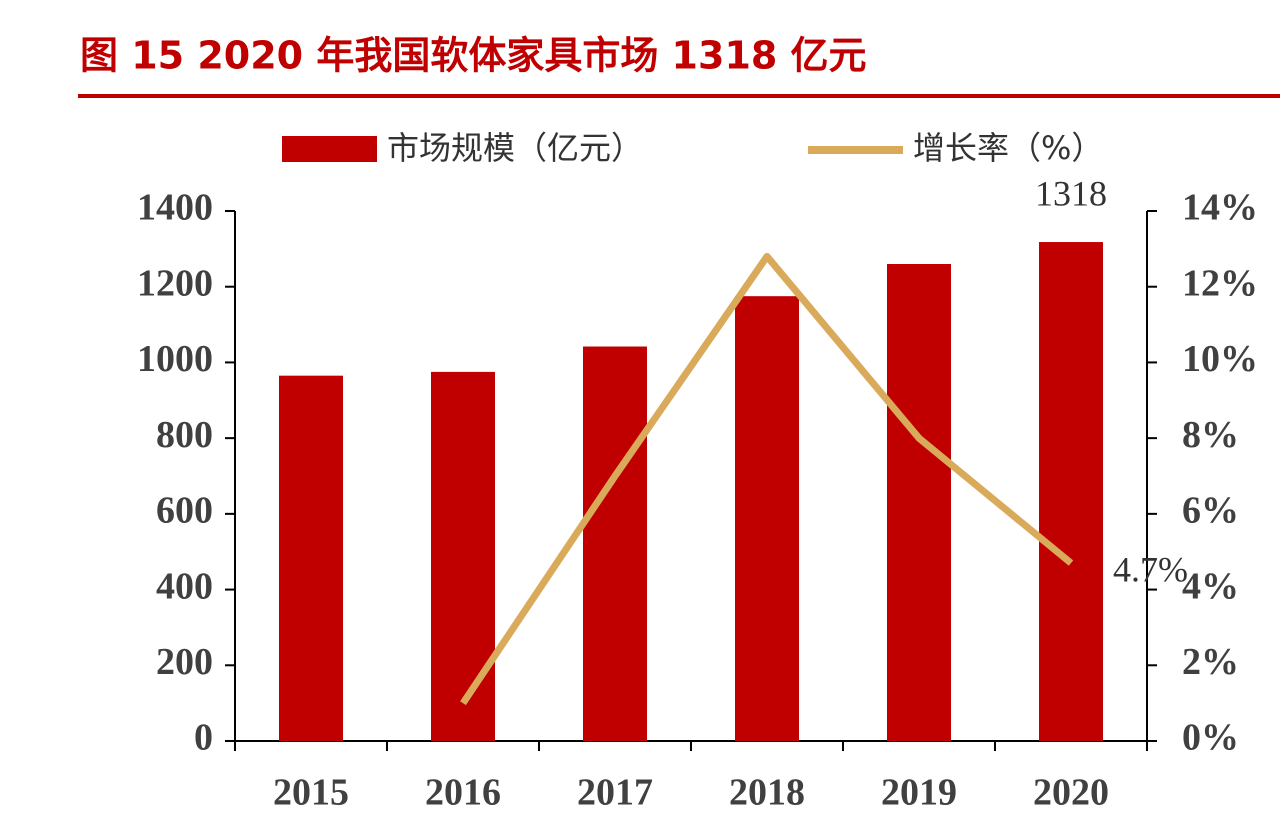 The height and width of the screenshot is (824, 1280). Describe the element at coordinates (203, 738) in the screenshot. I see `y-tick-label: 0` at that location.